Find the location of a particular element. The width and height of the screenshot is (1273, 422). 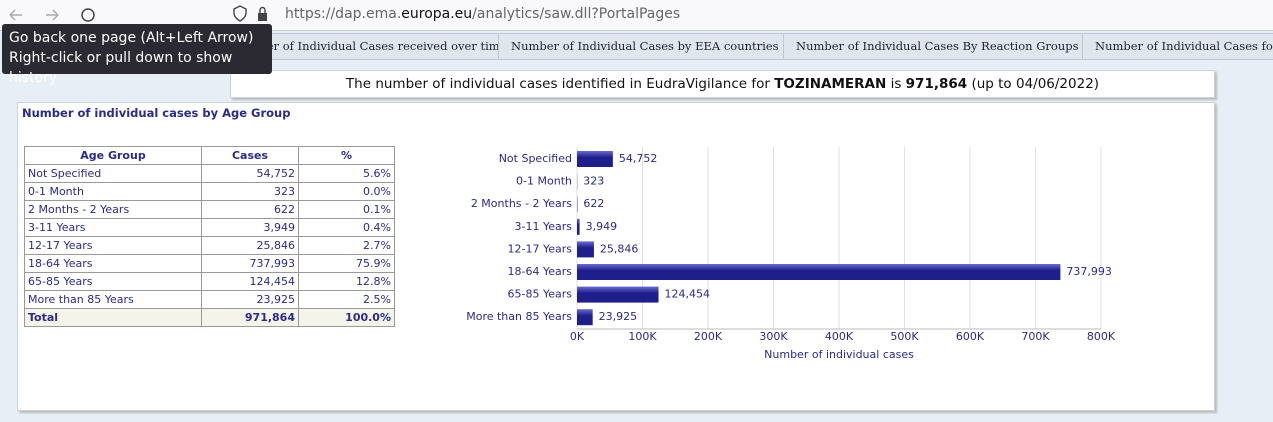

y-tick-label: Not Specified is located at coordinates (535, 158).